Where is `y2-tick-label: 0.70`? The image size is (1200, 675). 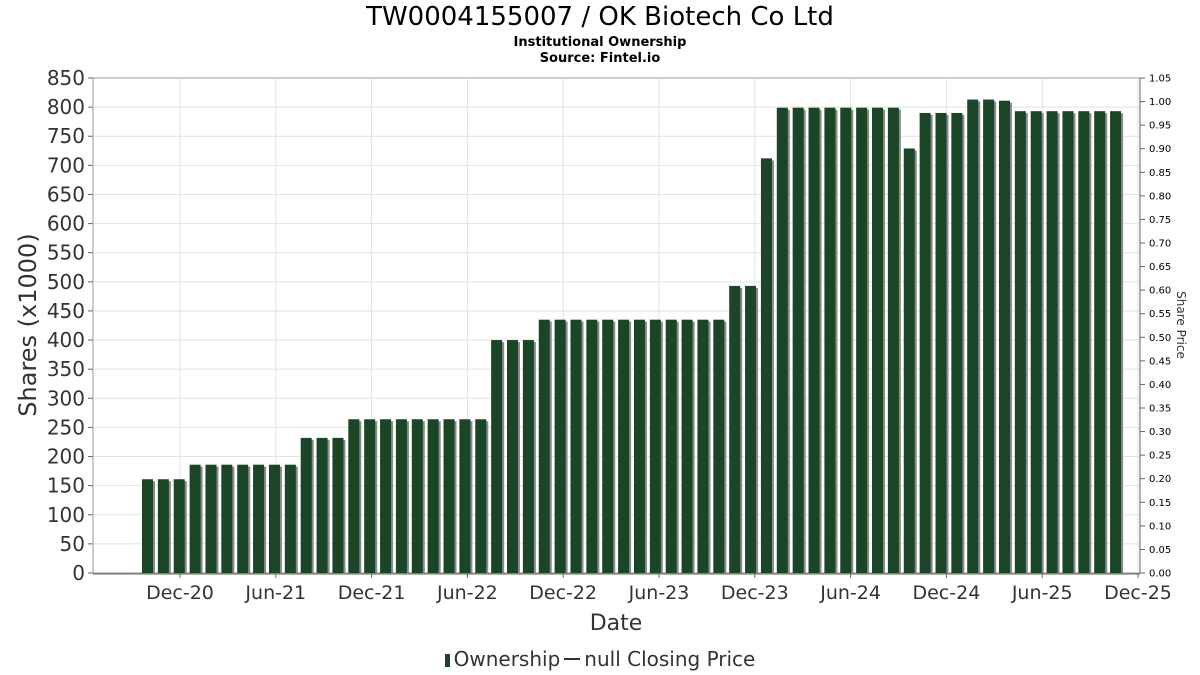 y2-tick-label: 0.70 is located at coordinates (1160, 244).